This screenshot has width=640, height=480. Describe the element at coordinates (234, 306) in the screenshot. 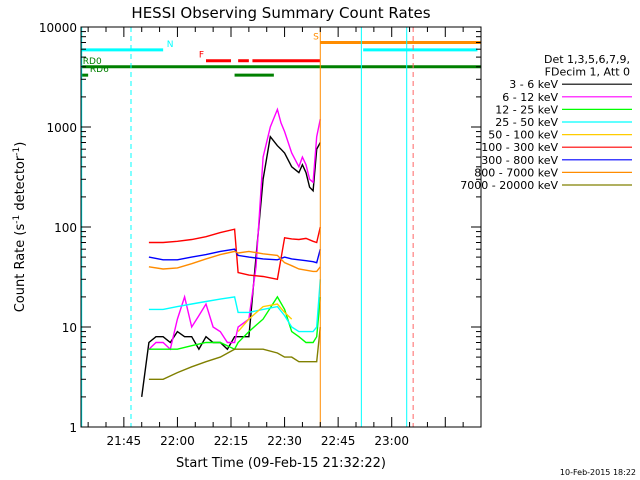

I see `series-line-25-50-kev` at that location.